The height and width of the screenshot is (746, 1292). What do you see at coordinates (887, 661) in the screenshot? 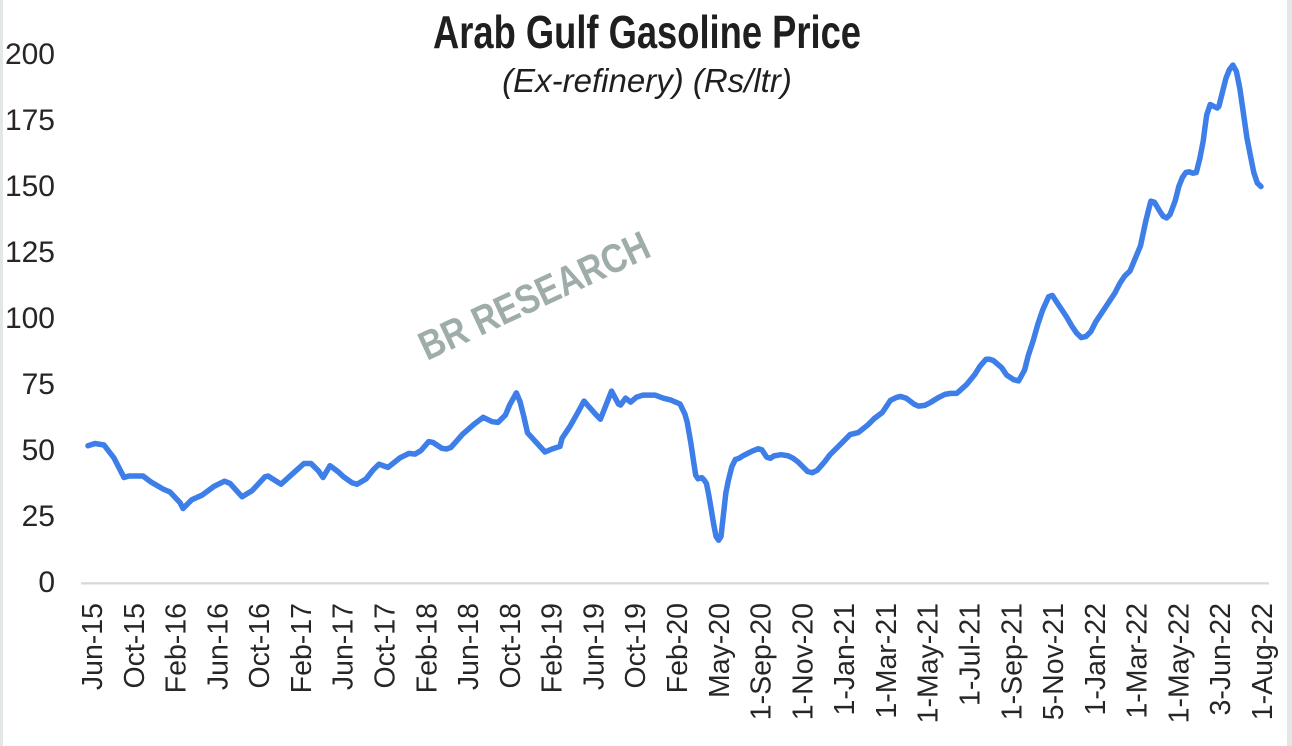
I see `svg-text: 1-Mar-21` at bounding box center [887, 661].